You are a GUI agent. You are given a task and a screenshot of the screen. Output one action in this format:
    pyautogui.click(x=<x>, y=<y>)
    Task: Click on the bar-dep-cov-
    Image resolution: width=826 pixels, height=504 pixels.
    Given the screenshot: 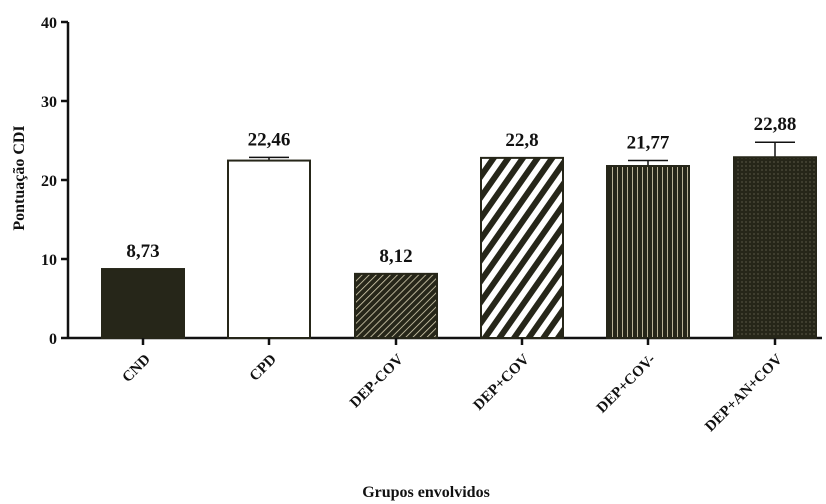 What is the action you would take?
    pyautogui.click(x=648, y=252)
    